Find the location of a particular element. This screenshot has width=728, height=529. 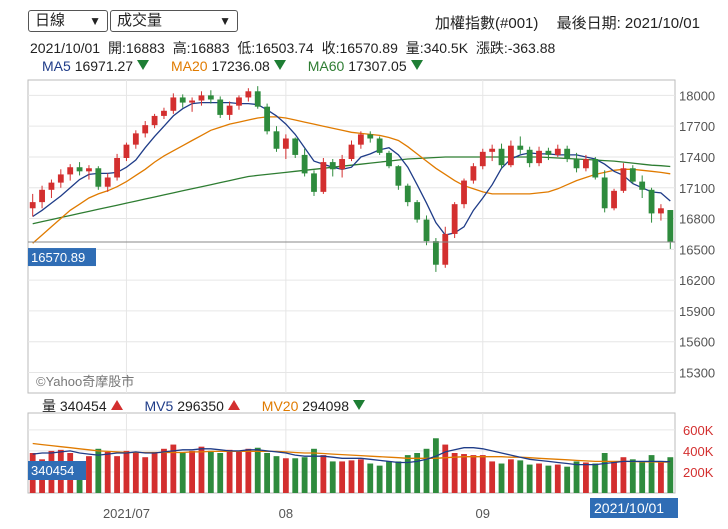

price-tick-label: 16800 is located at coordinates (697, 219).